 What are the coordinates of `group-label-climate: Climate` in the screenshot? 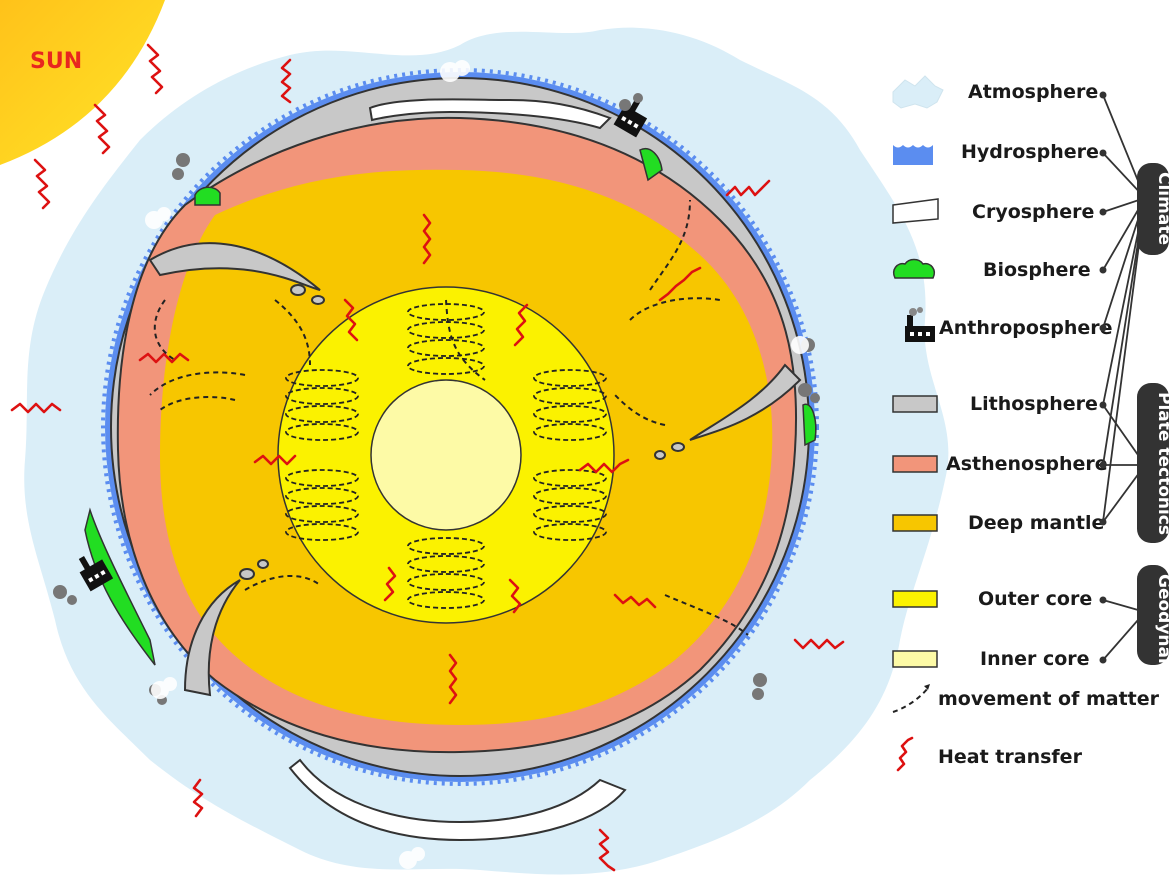 It's located at (1164, 208).